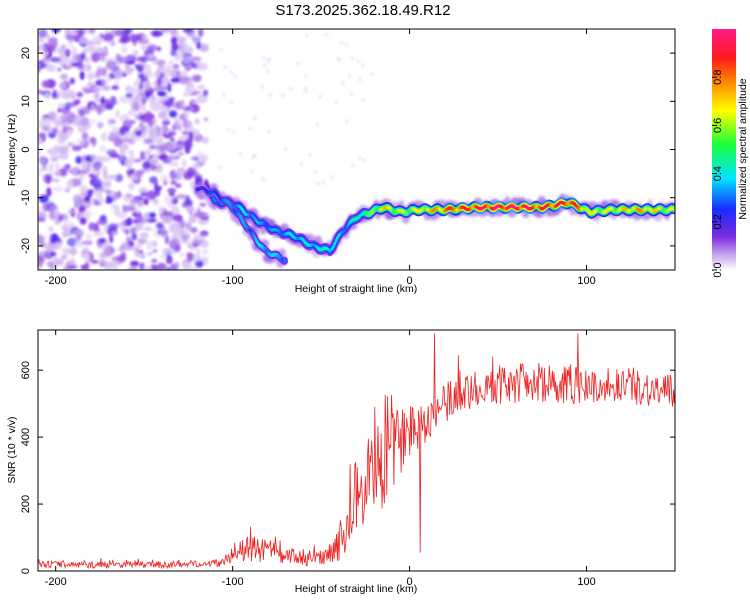 The width and height of the screenshot is (750, 600). What do you see at coordinates (26, 370) in the screenshot?
I see `snr-ytick-label: 600` at bounding box center [26, 370].